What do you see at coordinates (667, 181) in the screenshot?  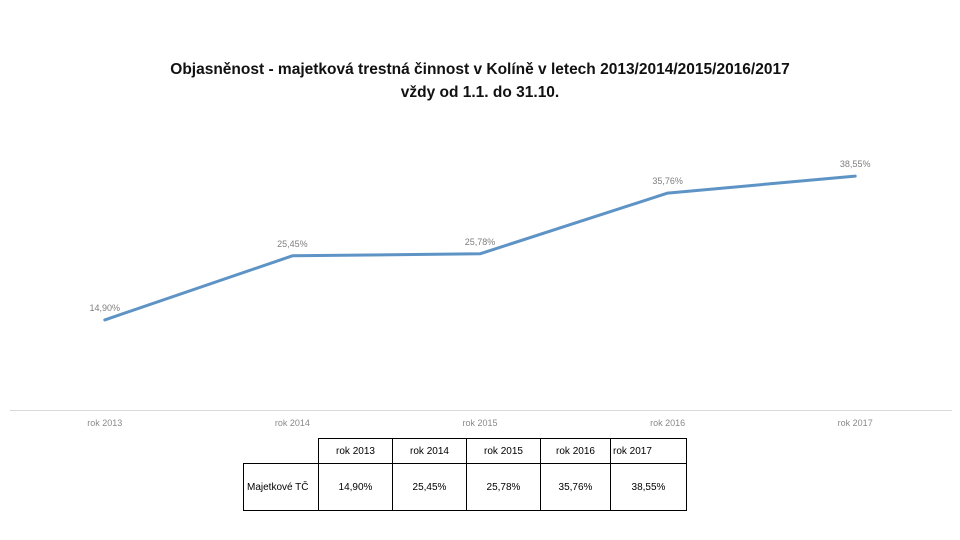 I see `data-label: 35,76%` at bounding box center [667, 181].